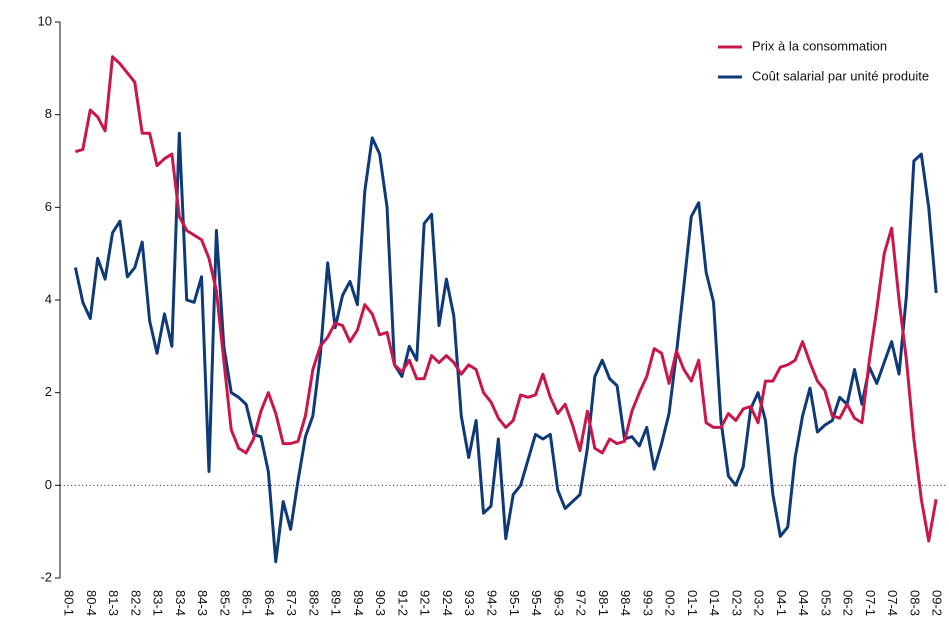 The image size is (949, 622). What do you see at coordinates (113, 603) in the screenshot?
I see `x-tick-label: 81-3` at bounding box center [113, 603].